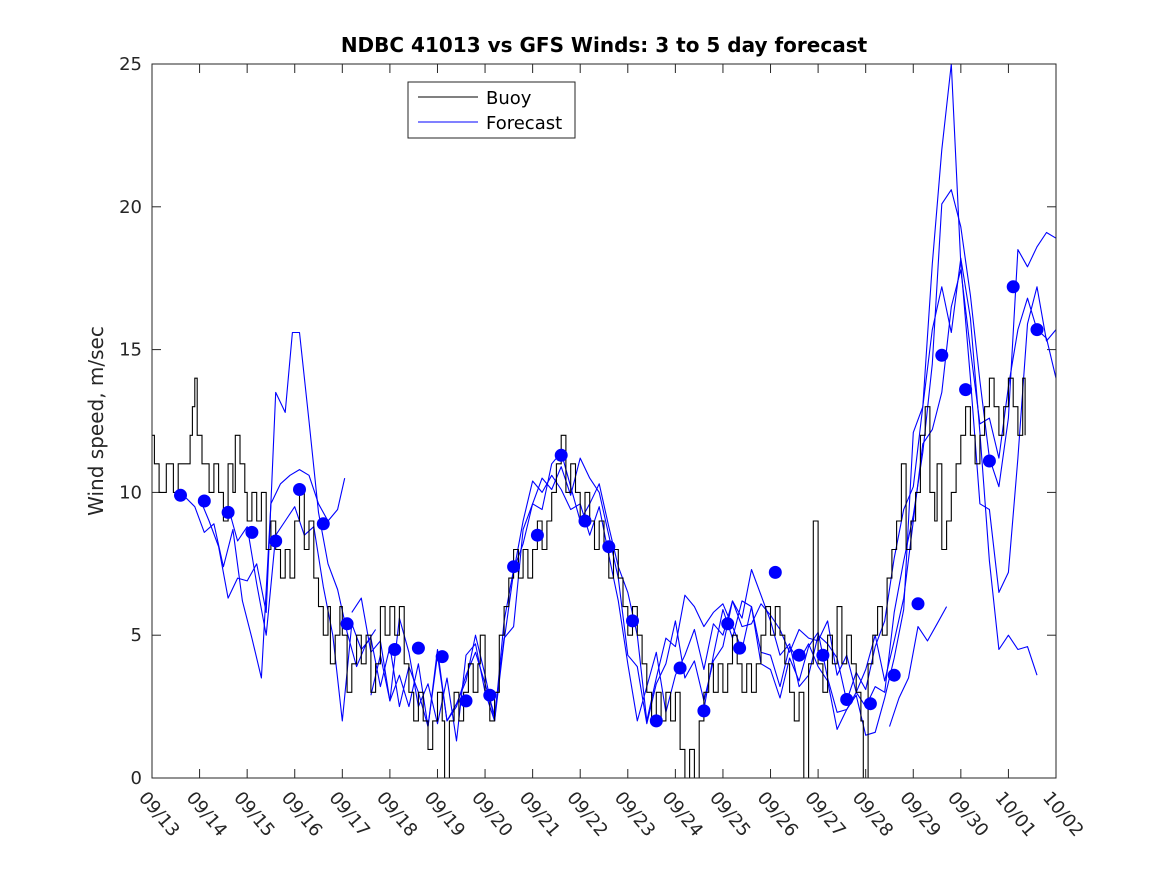  I want to click on y-tick-label-4: 20, so click(130, 207).